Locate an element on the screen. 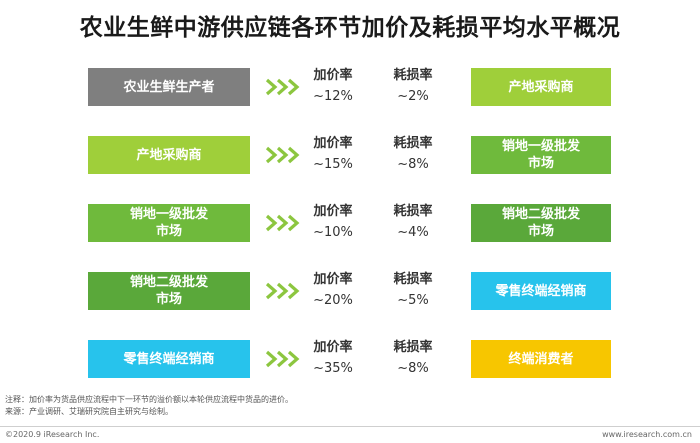 The height and width of the screenshot is (443, 700). copyright-text: ©2020.9 iResearch Inc. is located at coordinates (52, 434).